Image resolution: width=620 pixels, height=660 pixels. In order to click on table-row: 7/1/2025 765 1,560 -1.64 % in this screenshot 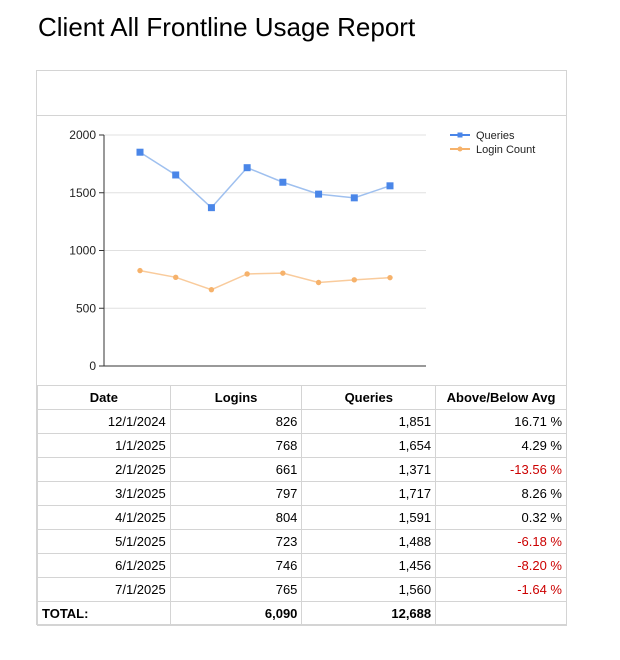, I will do `click(302, 589)`.